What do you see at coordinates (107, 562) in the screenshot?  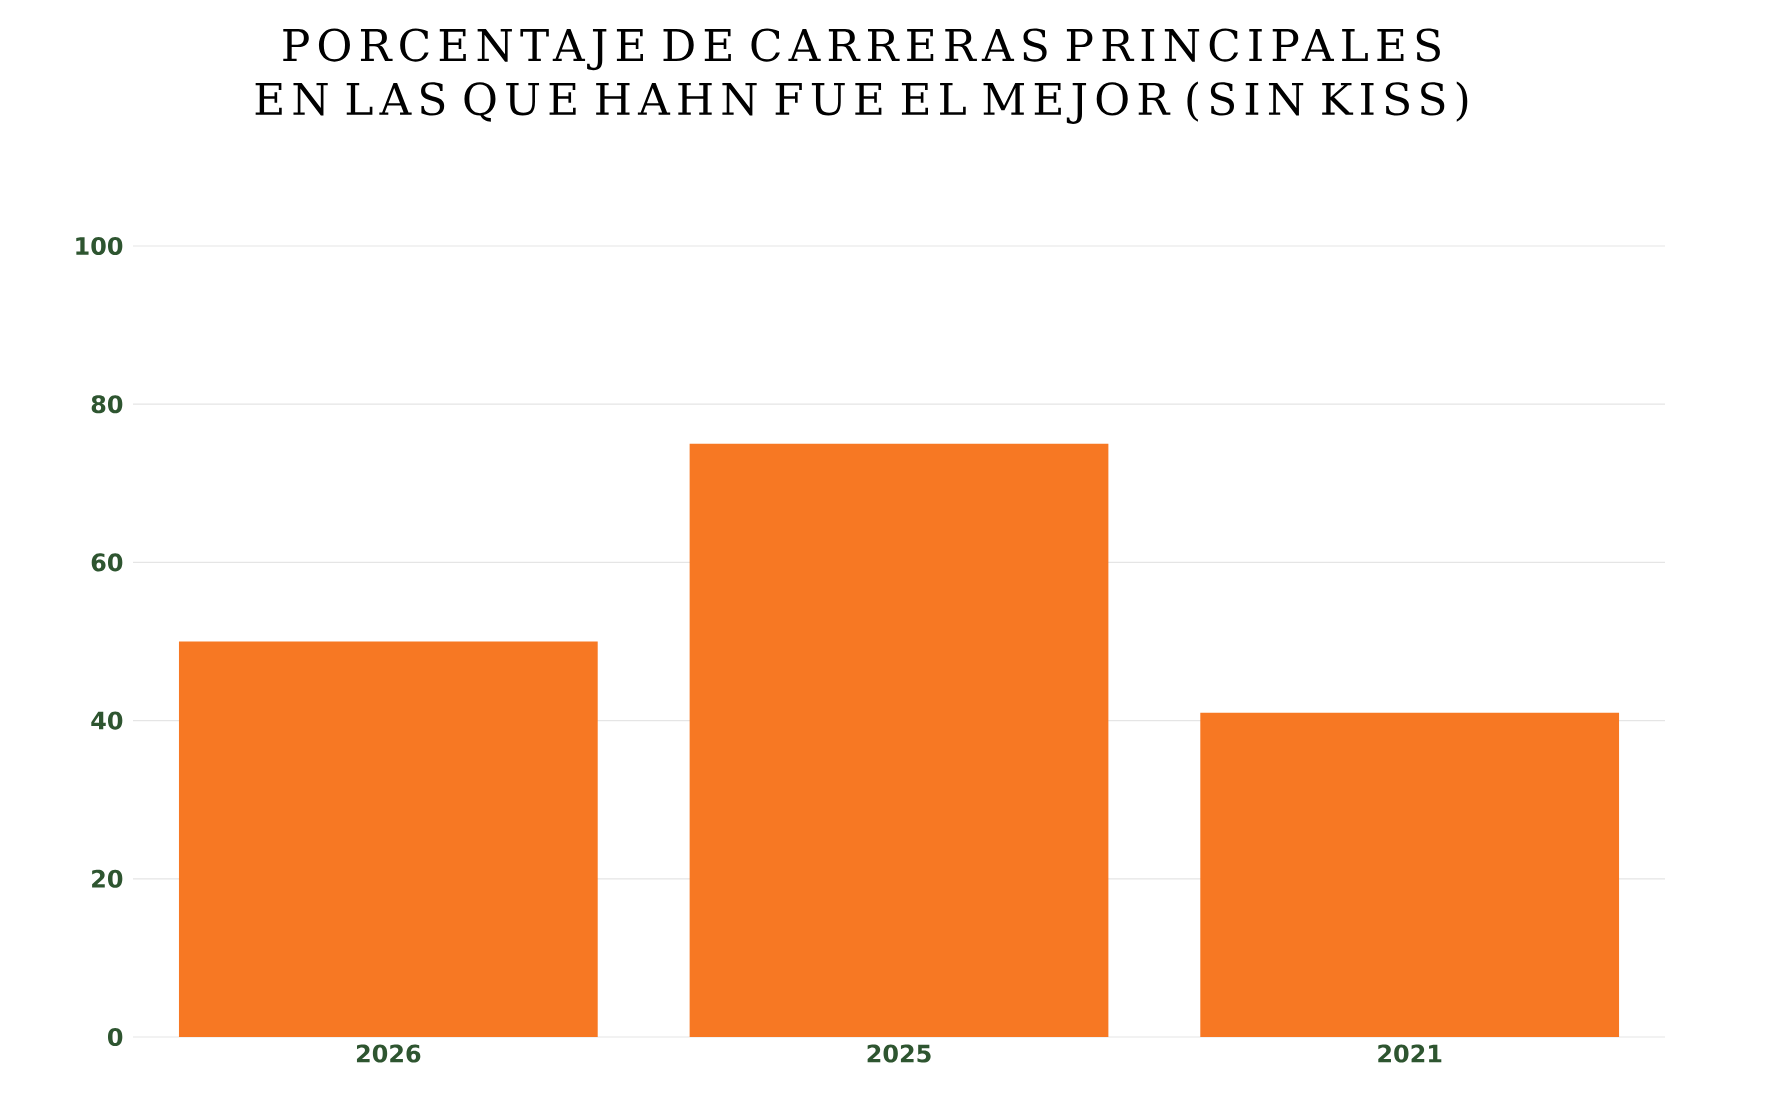 I see `y-tick-label: 60` at bounding box center [107, 562].